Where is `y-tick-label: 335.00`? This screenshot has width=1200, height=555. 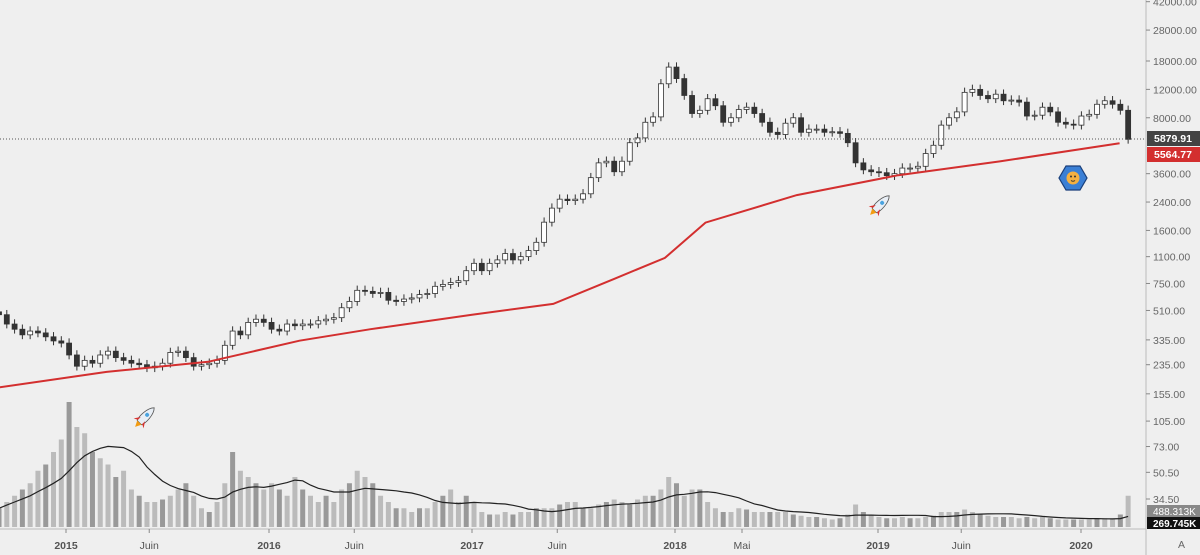
y-tick-label: 335.00 is located at coordinates (1169, 341).